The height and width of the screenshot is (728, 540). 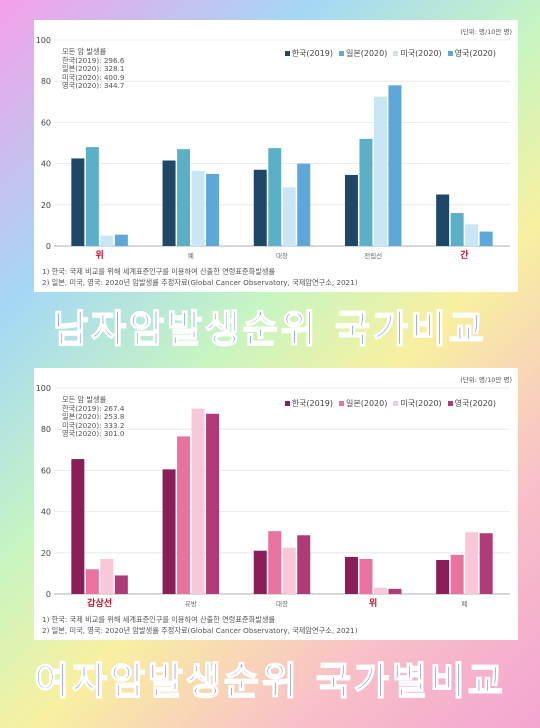 What do you see at coordinates (475, 53) in the screenshot?
I see `legend-label: 영국(2020)` at bounding box center [475, 53].